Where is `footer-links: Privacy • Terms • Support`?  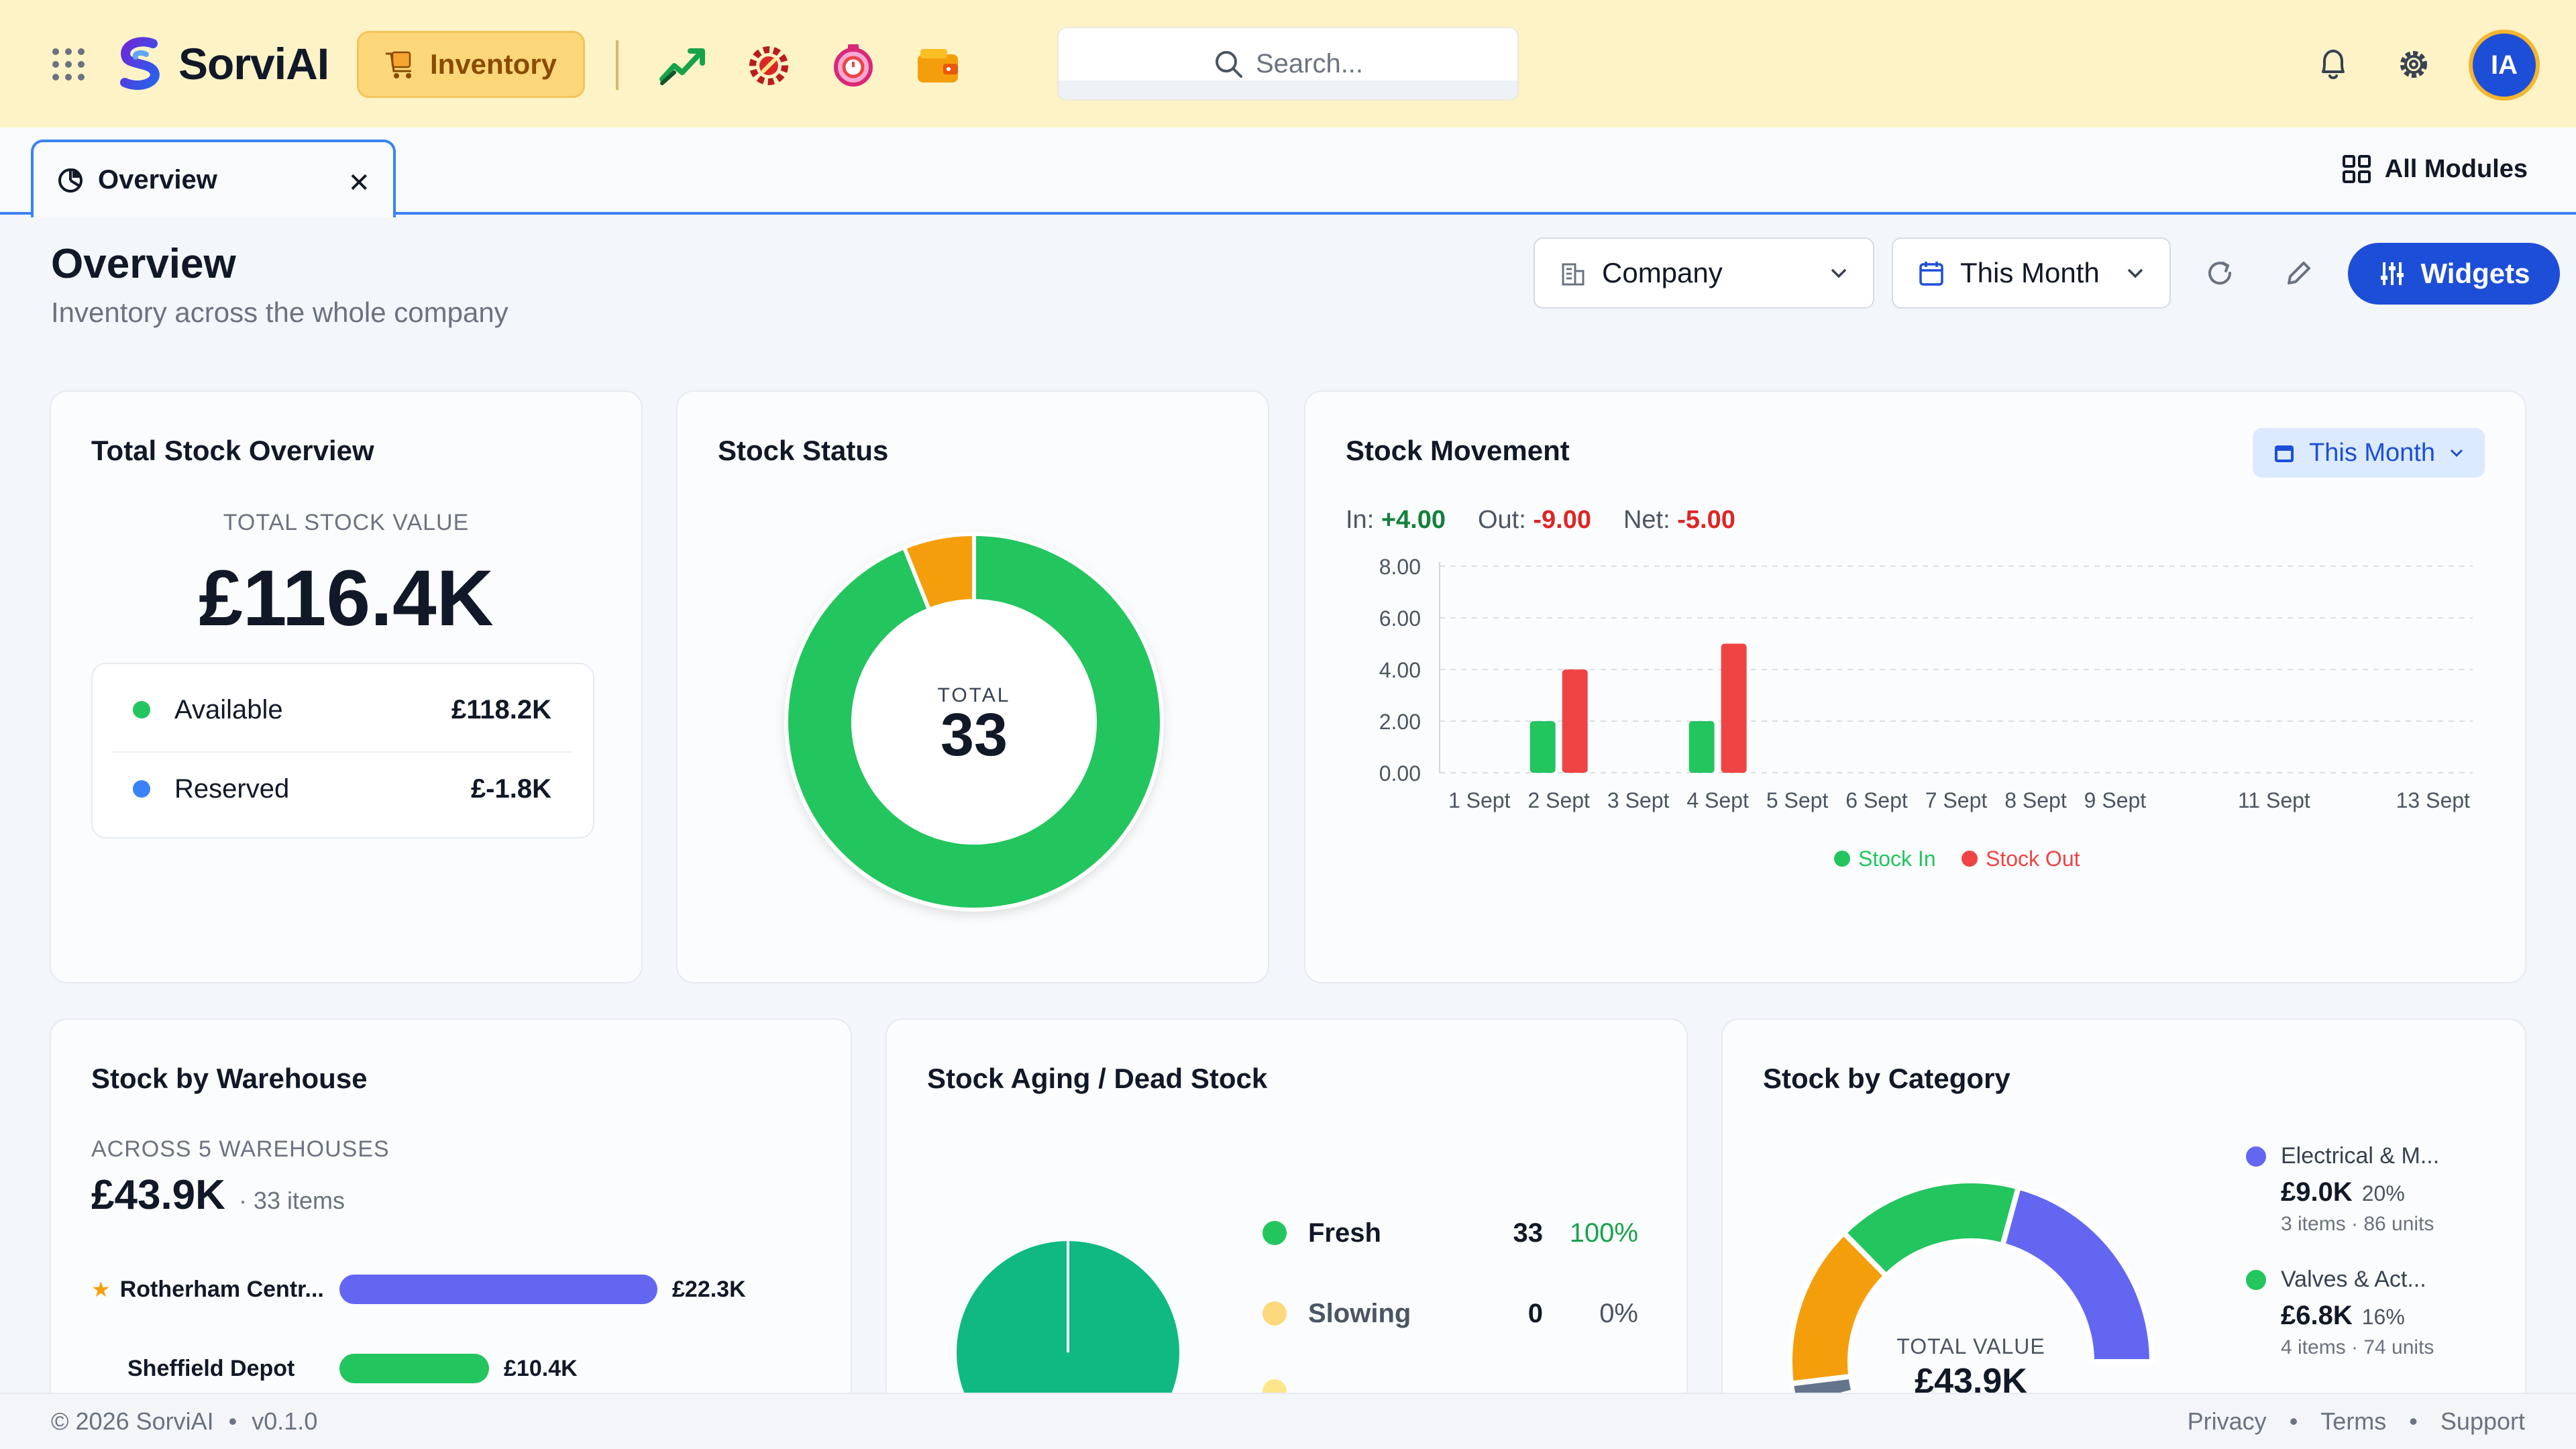 footer-links: Privacy • Terms • Support is located at coordinates (2356, 1421).